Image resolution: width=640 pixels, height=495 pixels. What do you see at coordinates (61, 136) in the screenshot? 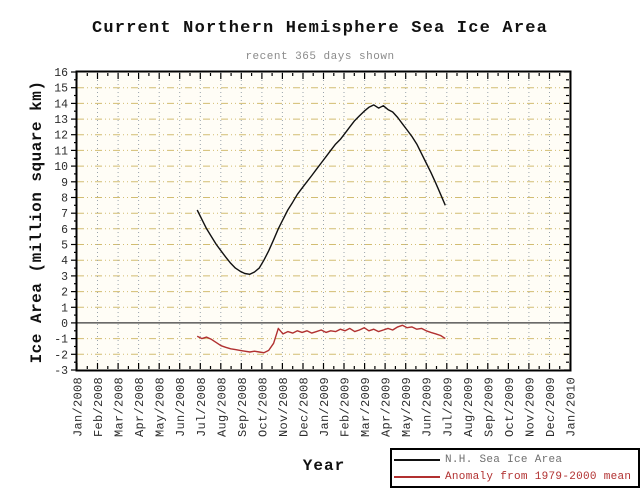
I see `svg-text: 12` at bounding box center [61, 136].